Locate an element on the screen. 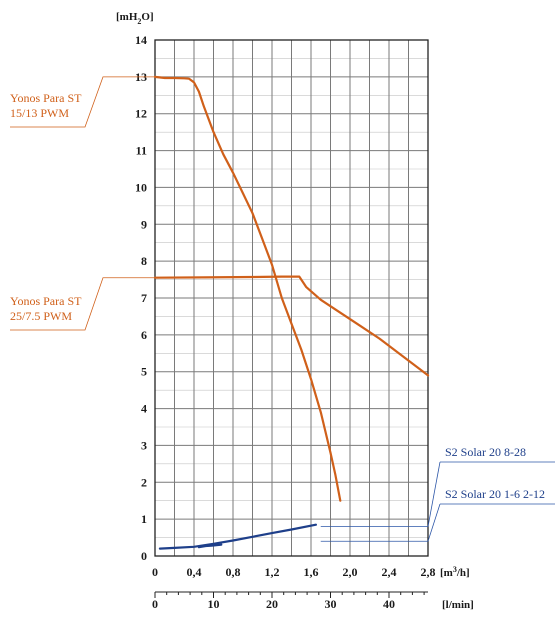 The image size is (560, 628). y-tick-label: 3 is located at coordinates (144, 445).